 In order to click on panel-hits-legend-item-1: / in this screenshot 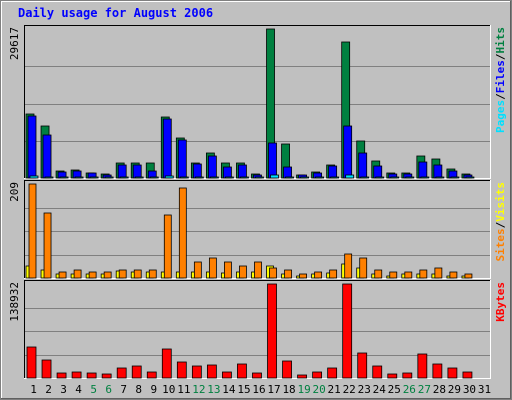, I will do `click(500, 96)`.